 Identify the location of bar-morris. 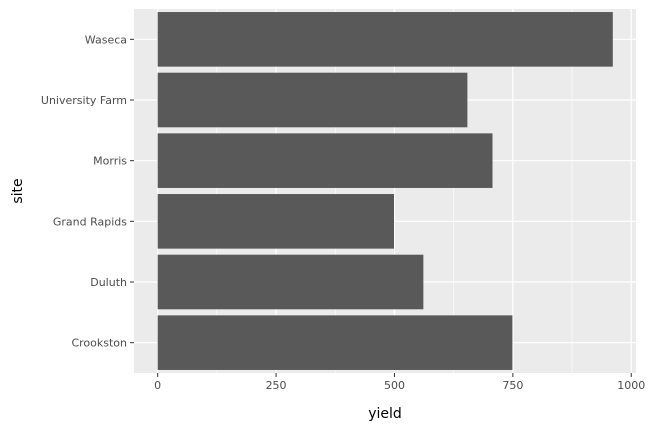
(325, 160).